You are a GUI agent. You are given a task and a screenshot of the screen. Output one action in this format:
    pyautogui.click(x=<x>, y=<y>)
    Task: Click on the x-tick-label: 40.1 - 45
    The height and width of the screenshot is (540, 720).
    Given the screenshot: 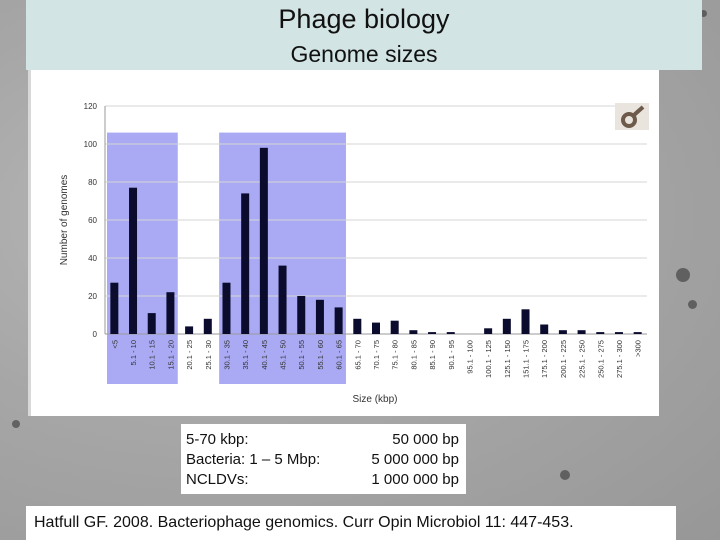 What is the action you would take?
    pyautogui.click(x=264, y=355)
    